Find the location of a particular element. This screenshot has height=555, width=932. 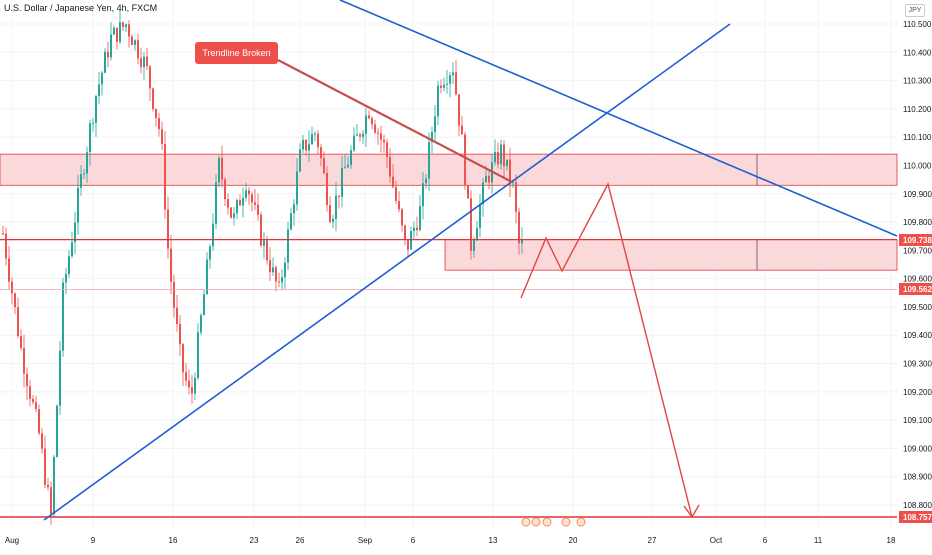

price-tag-label: 109.738 is located at coordinates (917, 240).